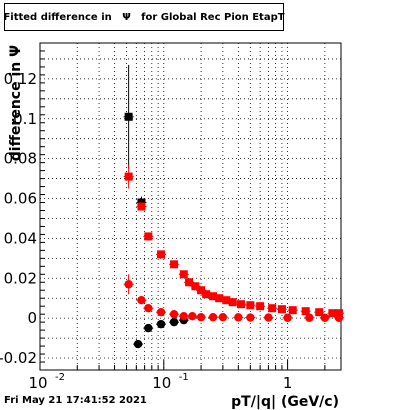  What do you see at coordinates (16, 103) in the screenshot?
I see `y-axis-label: difference in Ψ` at bounding box center [16, 103].